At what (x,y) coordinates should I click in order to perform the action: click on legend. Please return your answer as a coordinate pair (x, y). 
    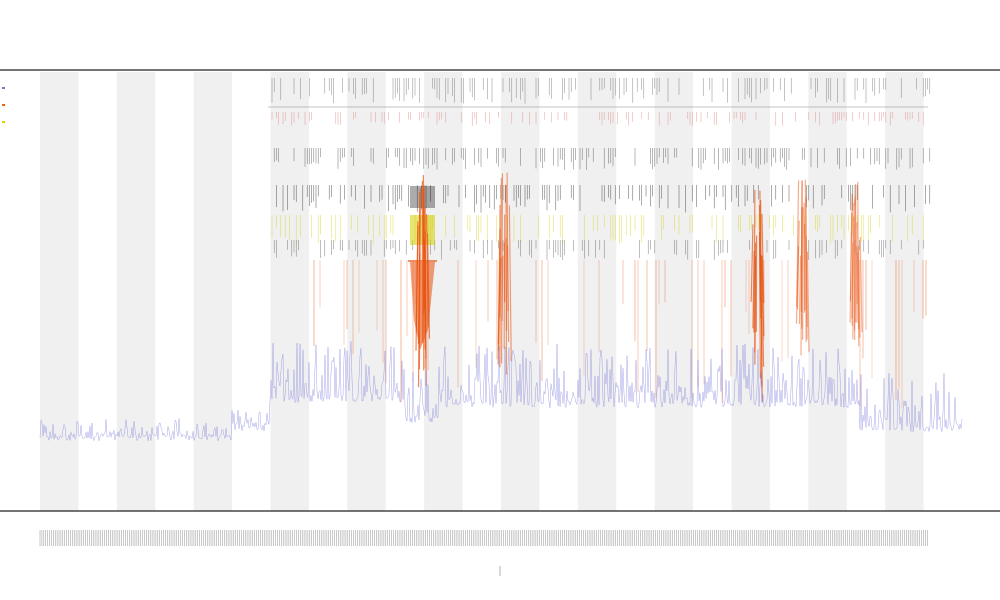
    Looking at the image, I should click on (5, 105).